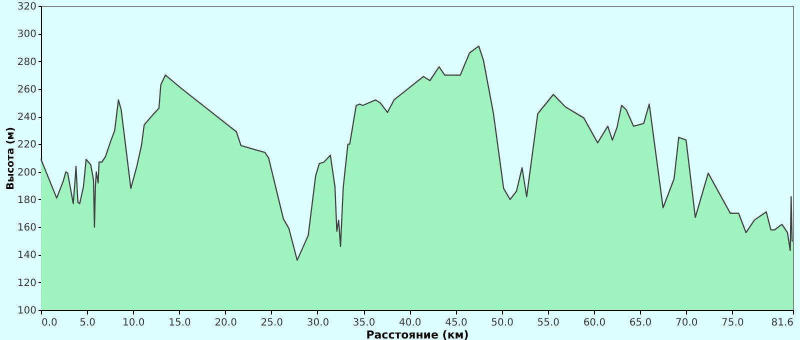  What do you see at coordinates (410, 323) in the screenshot?
I see `x-tick-label: 40.0` at bounding box center [410, 323].